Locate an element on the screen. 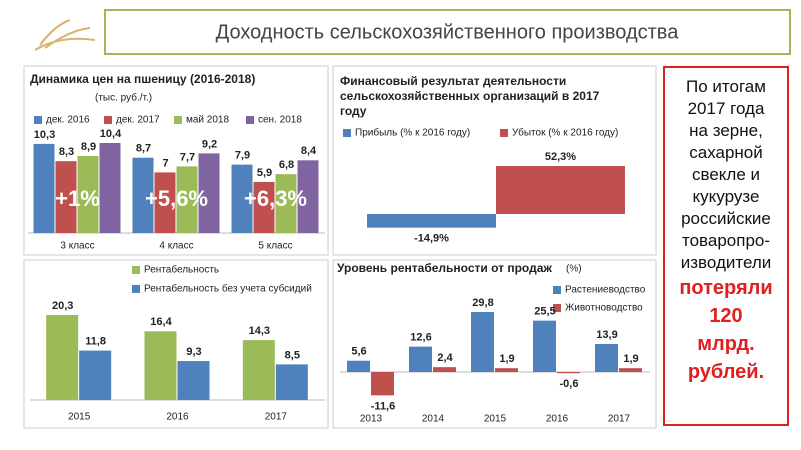 Image resolution: width=801 pixels, height=450 pixels. value-label: 13,9 is located at coordinates (606, 335).